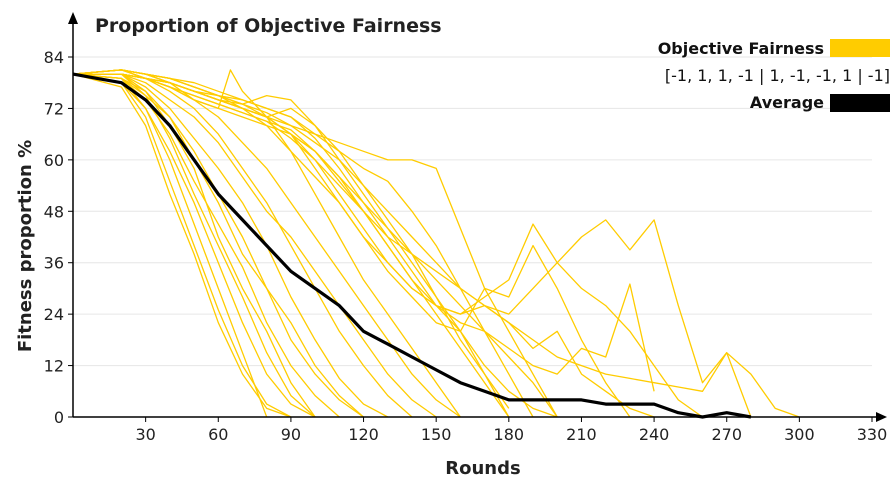  I want to click on x-tick-labels: 30 60 90 120 150 180 210 240 270 300 330, so click(511, 430).